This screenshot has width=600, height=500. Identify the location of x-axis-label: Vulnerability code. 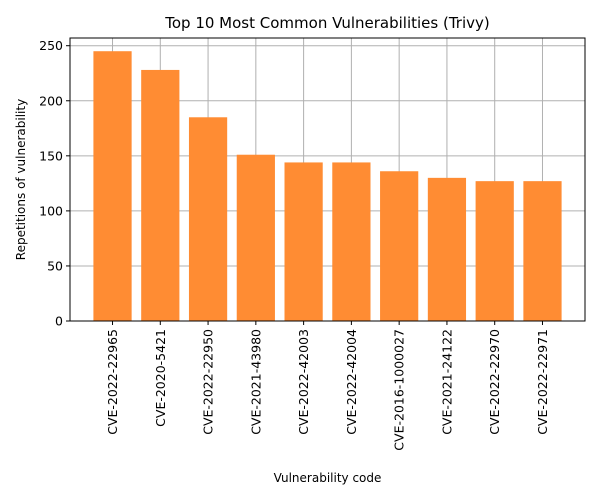
(328, 478).